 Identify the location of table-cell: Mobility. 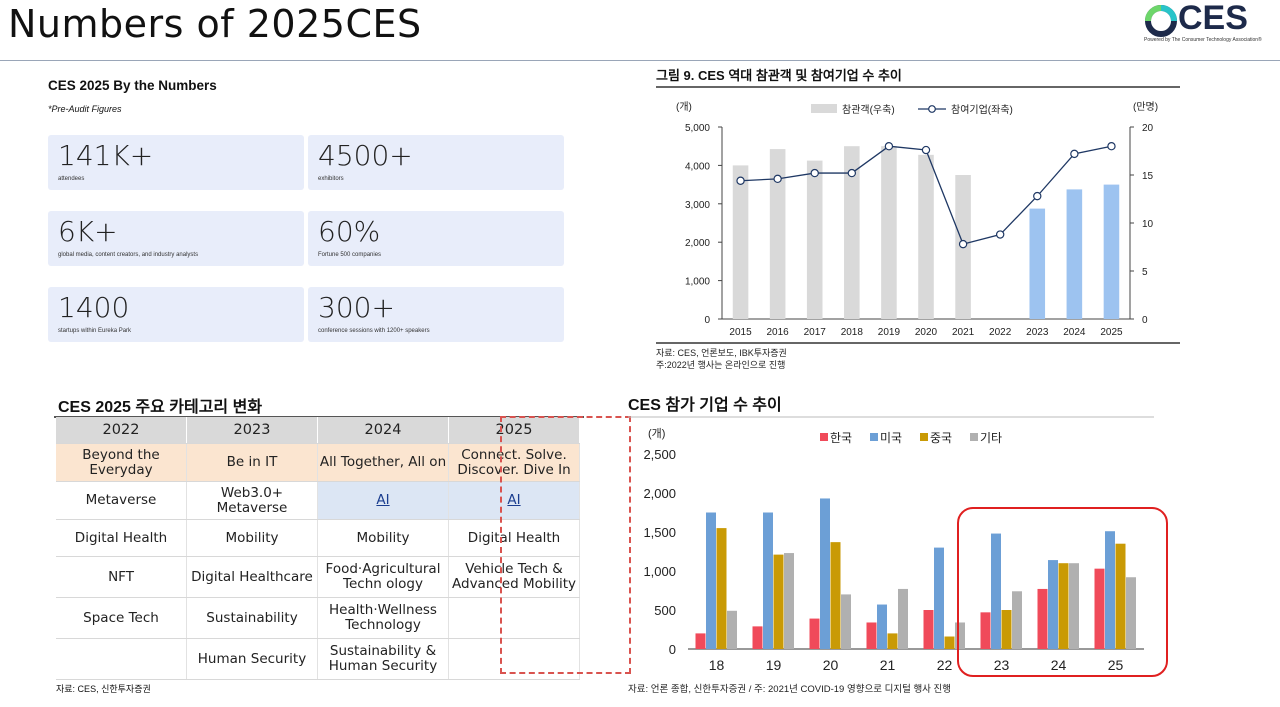
(252, 538).